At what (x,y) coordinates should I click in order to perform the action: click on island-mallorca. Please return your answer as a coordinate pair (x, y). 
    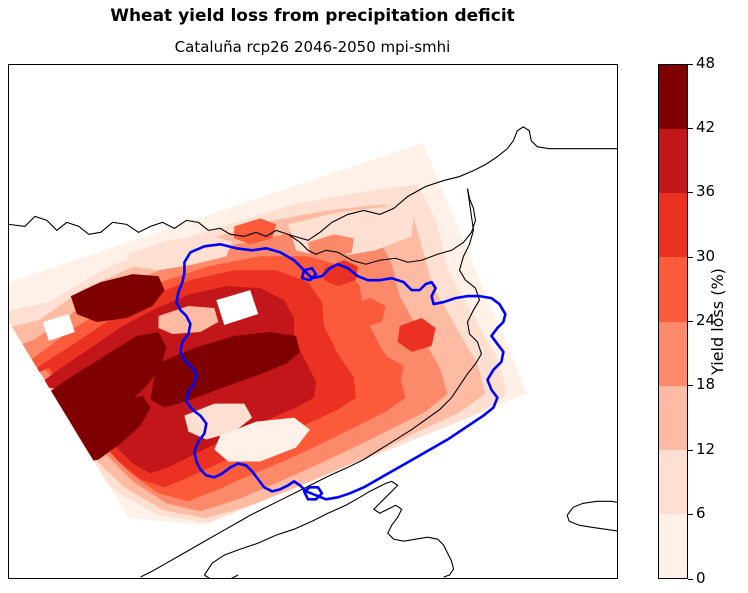
    Looking at the image, I should click on (329, 529).